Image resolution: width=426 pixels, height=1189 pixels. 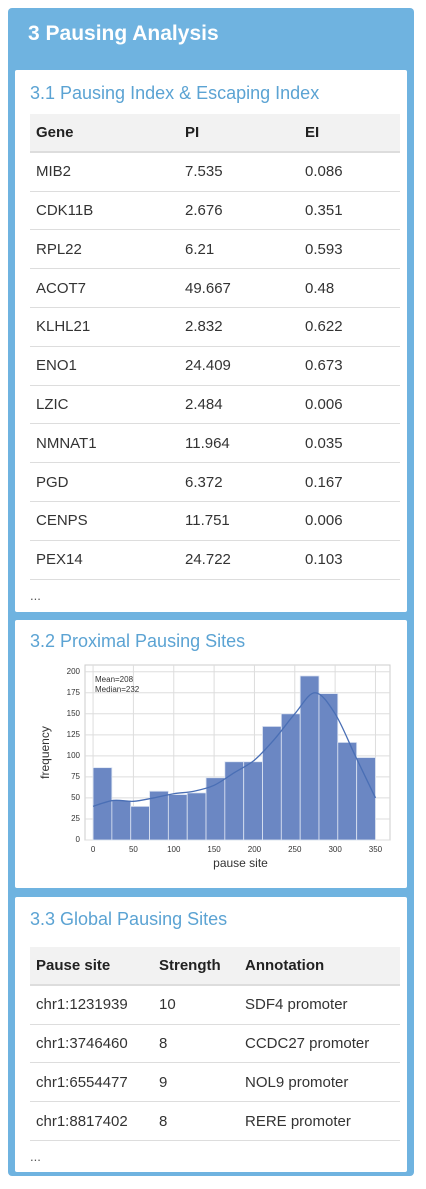 What do you see at coordinates (312, 132) in the screenshot?
I see `column-header: EI` at bounding box center [312, 132].